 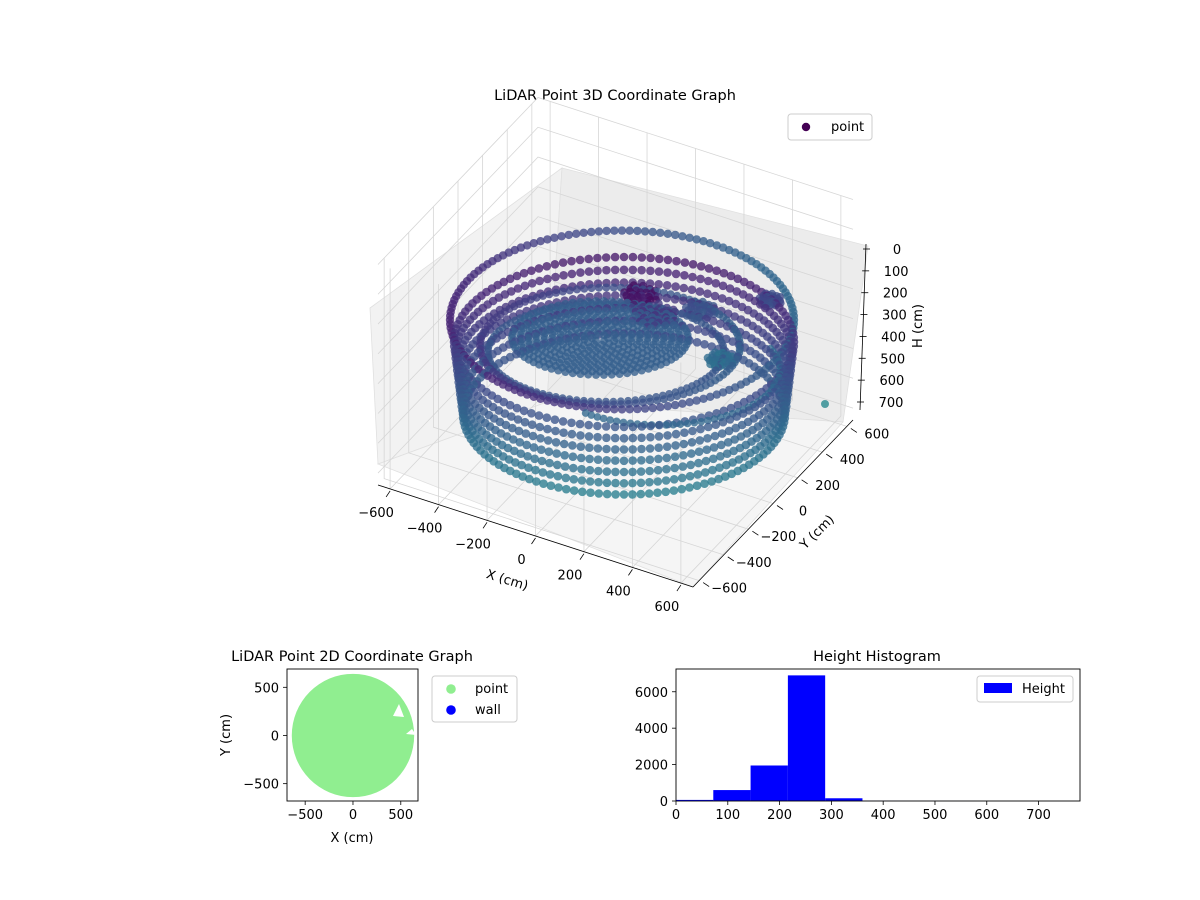 What do you see at coordinates (779, 815) in the screenshot?
I see `x-tick-label-hist: 200` at bounding box center [779, 815].